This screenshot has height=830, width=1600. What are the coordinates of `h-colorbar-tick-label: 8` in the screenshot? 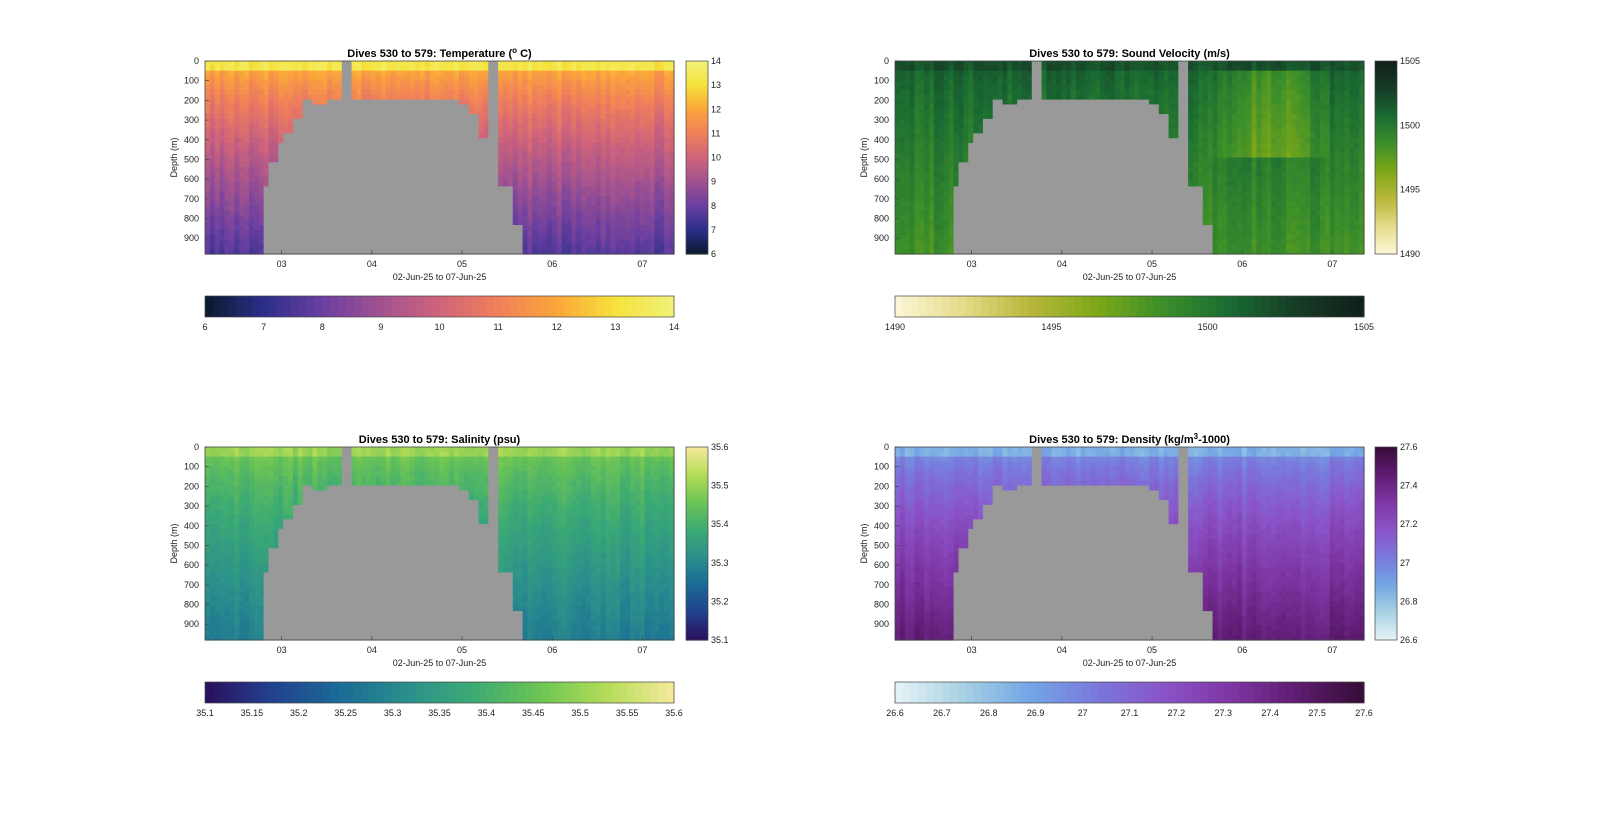 It's located at (322, 327).